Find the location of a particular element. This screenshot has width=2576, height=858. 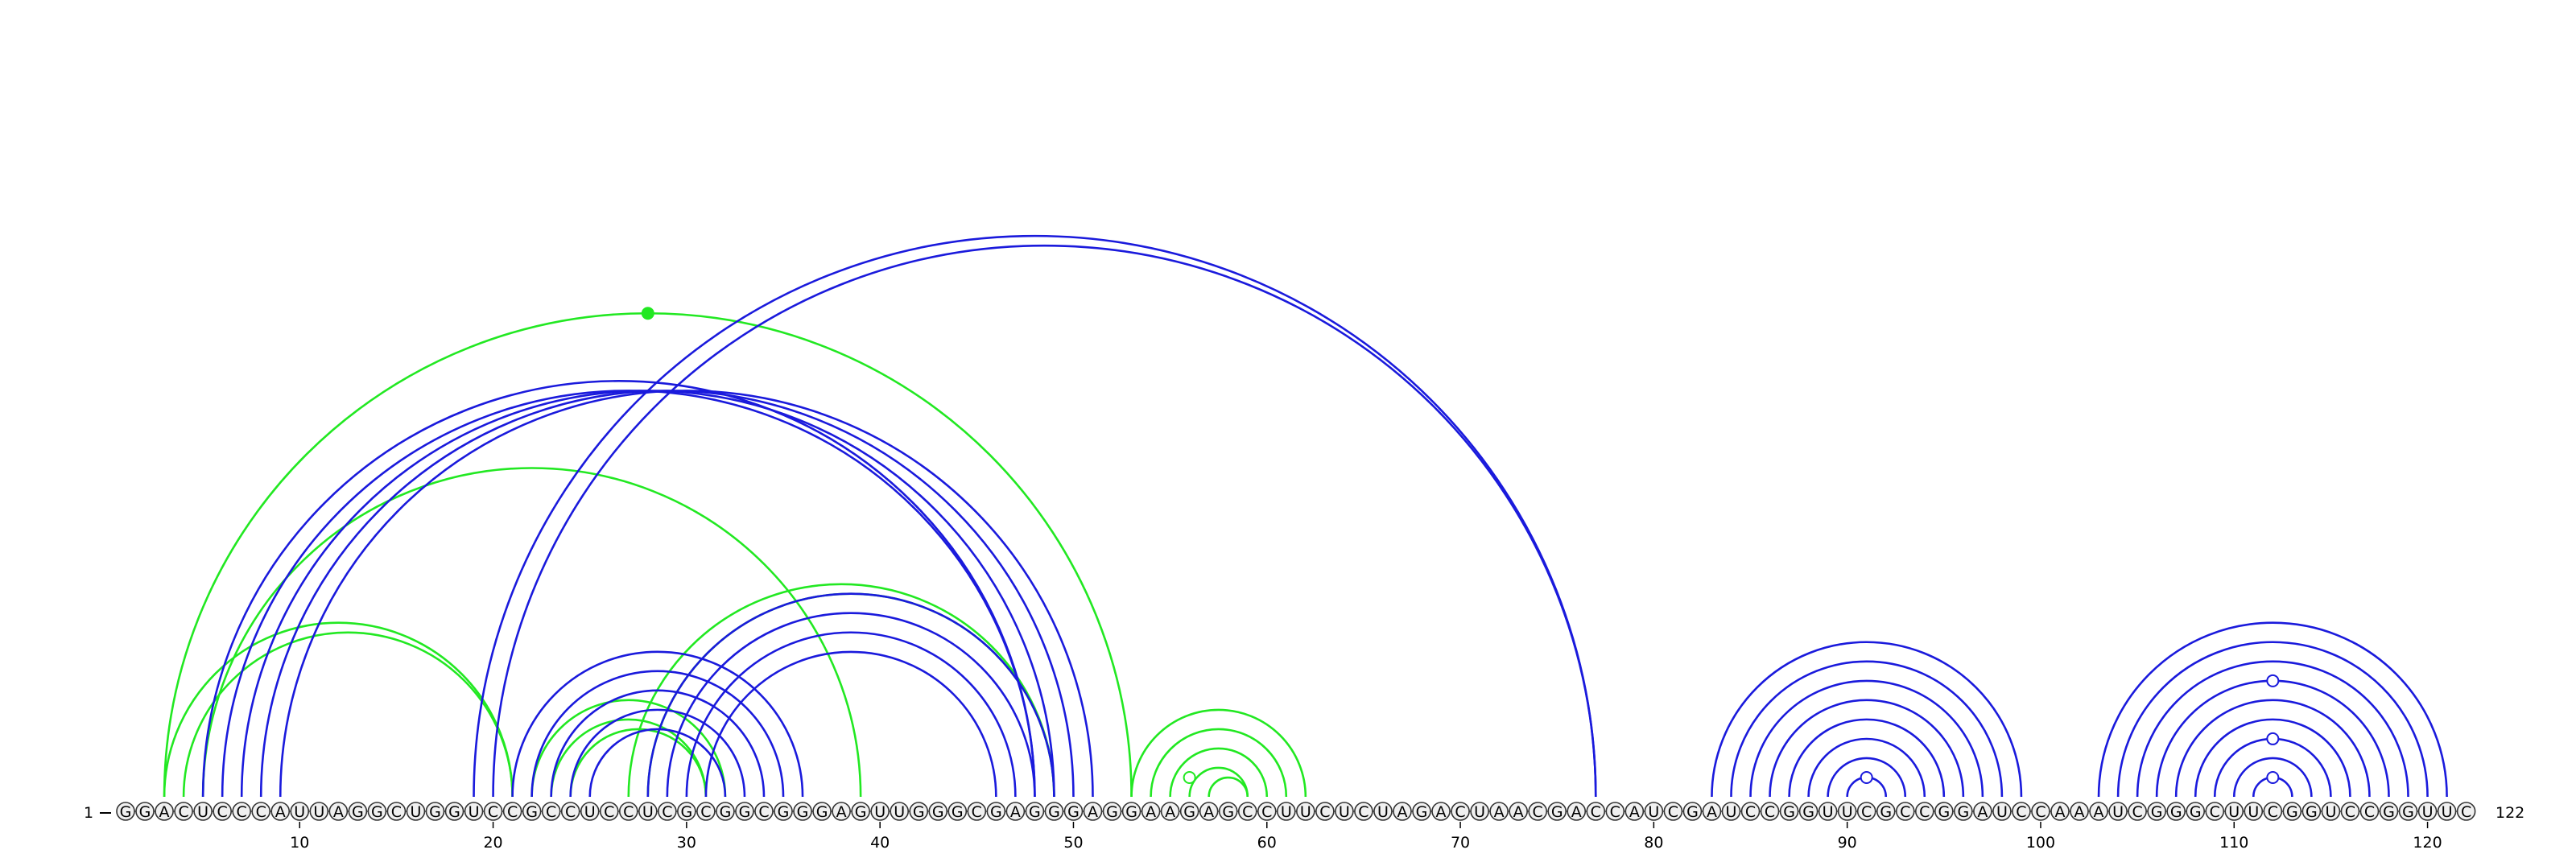

nucleotide-letter-110: U is located at coordinates (2234, 812).